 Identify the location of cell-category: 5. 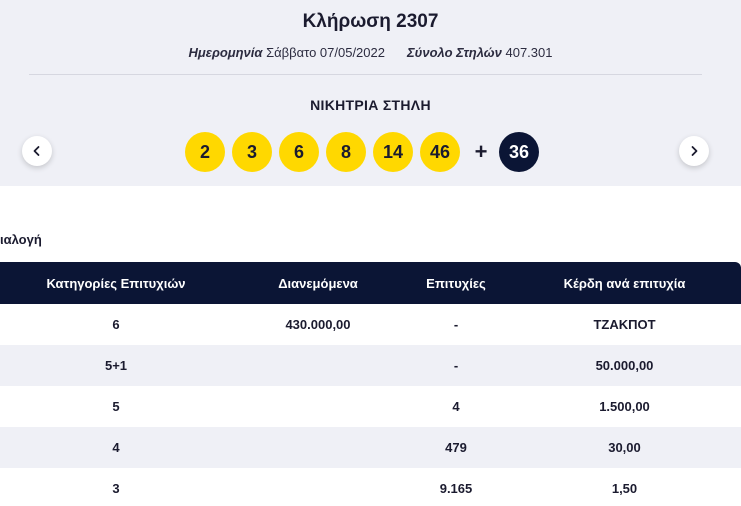
(116, 406).